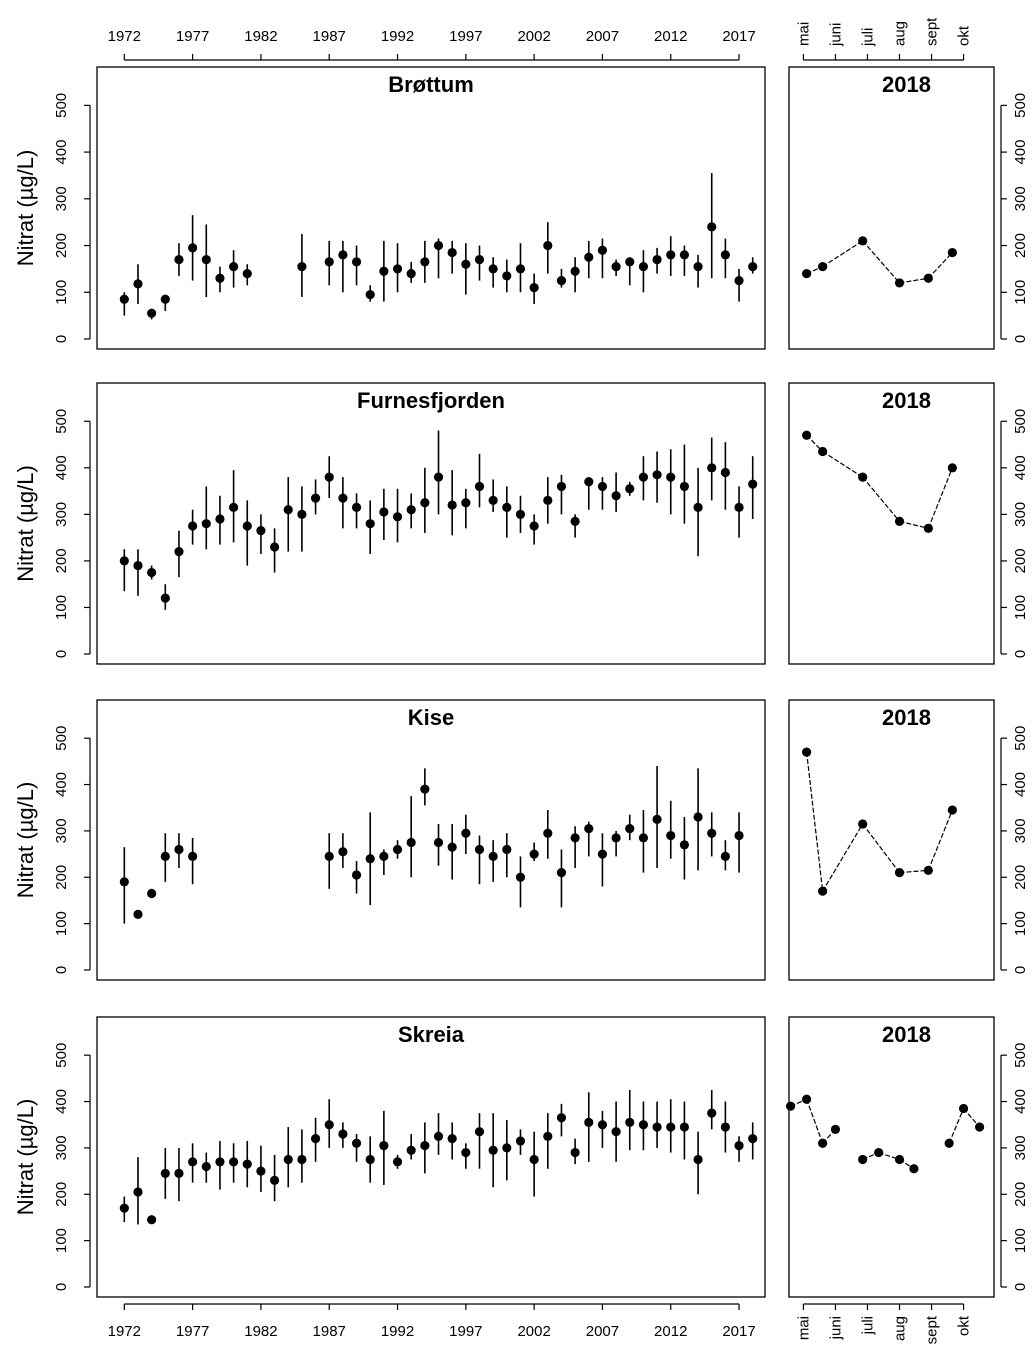 This screenshot has width=1036, height=1349. I want to click on bottom-x-tick-label: 1992, so click(397, 1331).